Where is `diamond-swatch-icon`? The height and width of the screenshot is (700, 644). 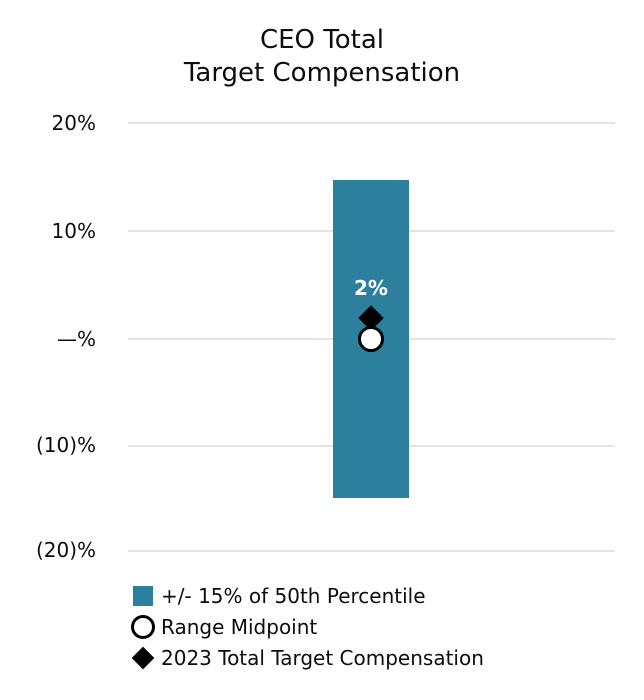
diamond-swatch-icon is located at coordinates (143, 657).